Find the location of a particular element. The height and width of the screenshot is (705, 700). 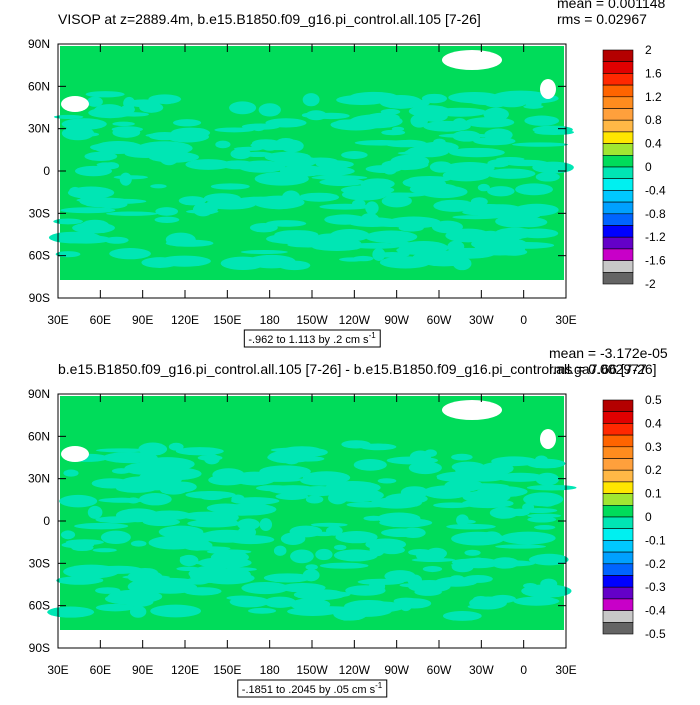

stat: mean = 0.001148 is located at coordinates (611, 5).